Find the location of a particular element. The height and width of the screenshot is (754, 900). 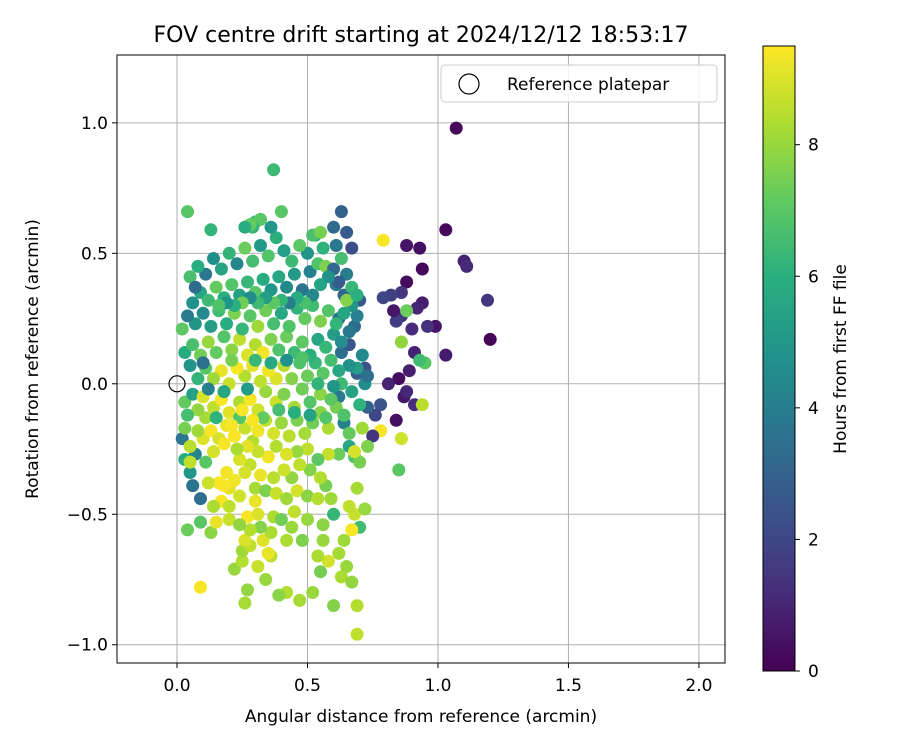

x-axis-ticks: 0.0 0.5 1.0 1.5 2.0 is located at coordinates (437, 679).